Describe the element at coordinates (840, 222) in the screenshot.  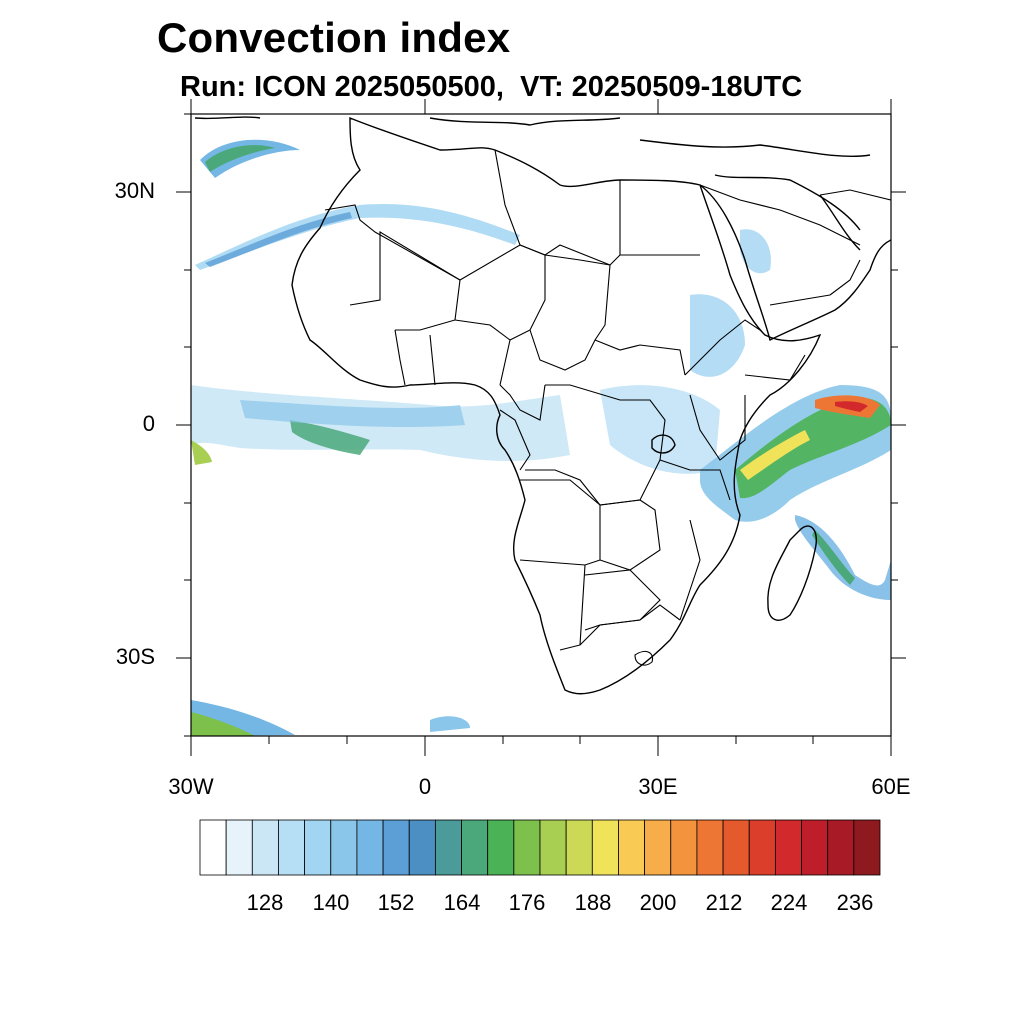
I see `gulf-coast` at that location.